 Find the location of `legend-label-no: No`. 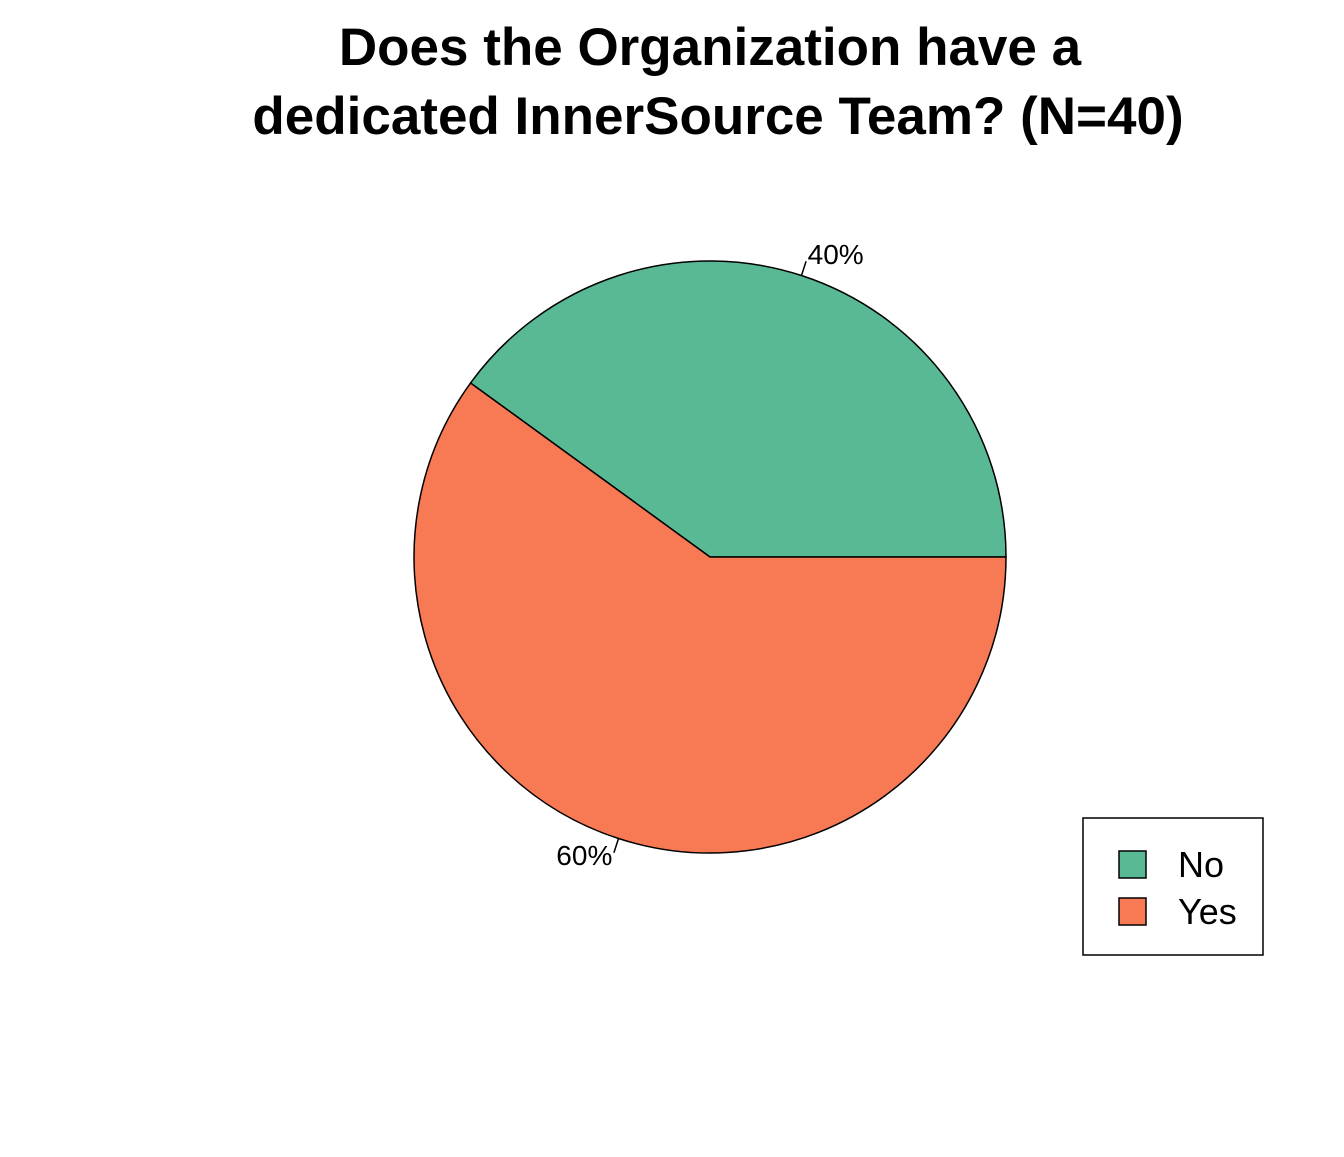

legend-label-no: No is located at coordinates (1201, 864).